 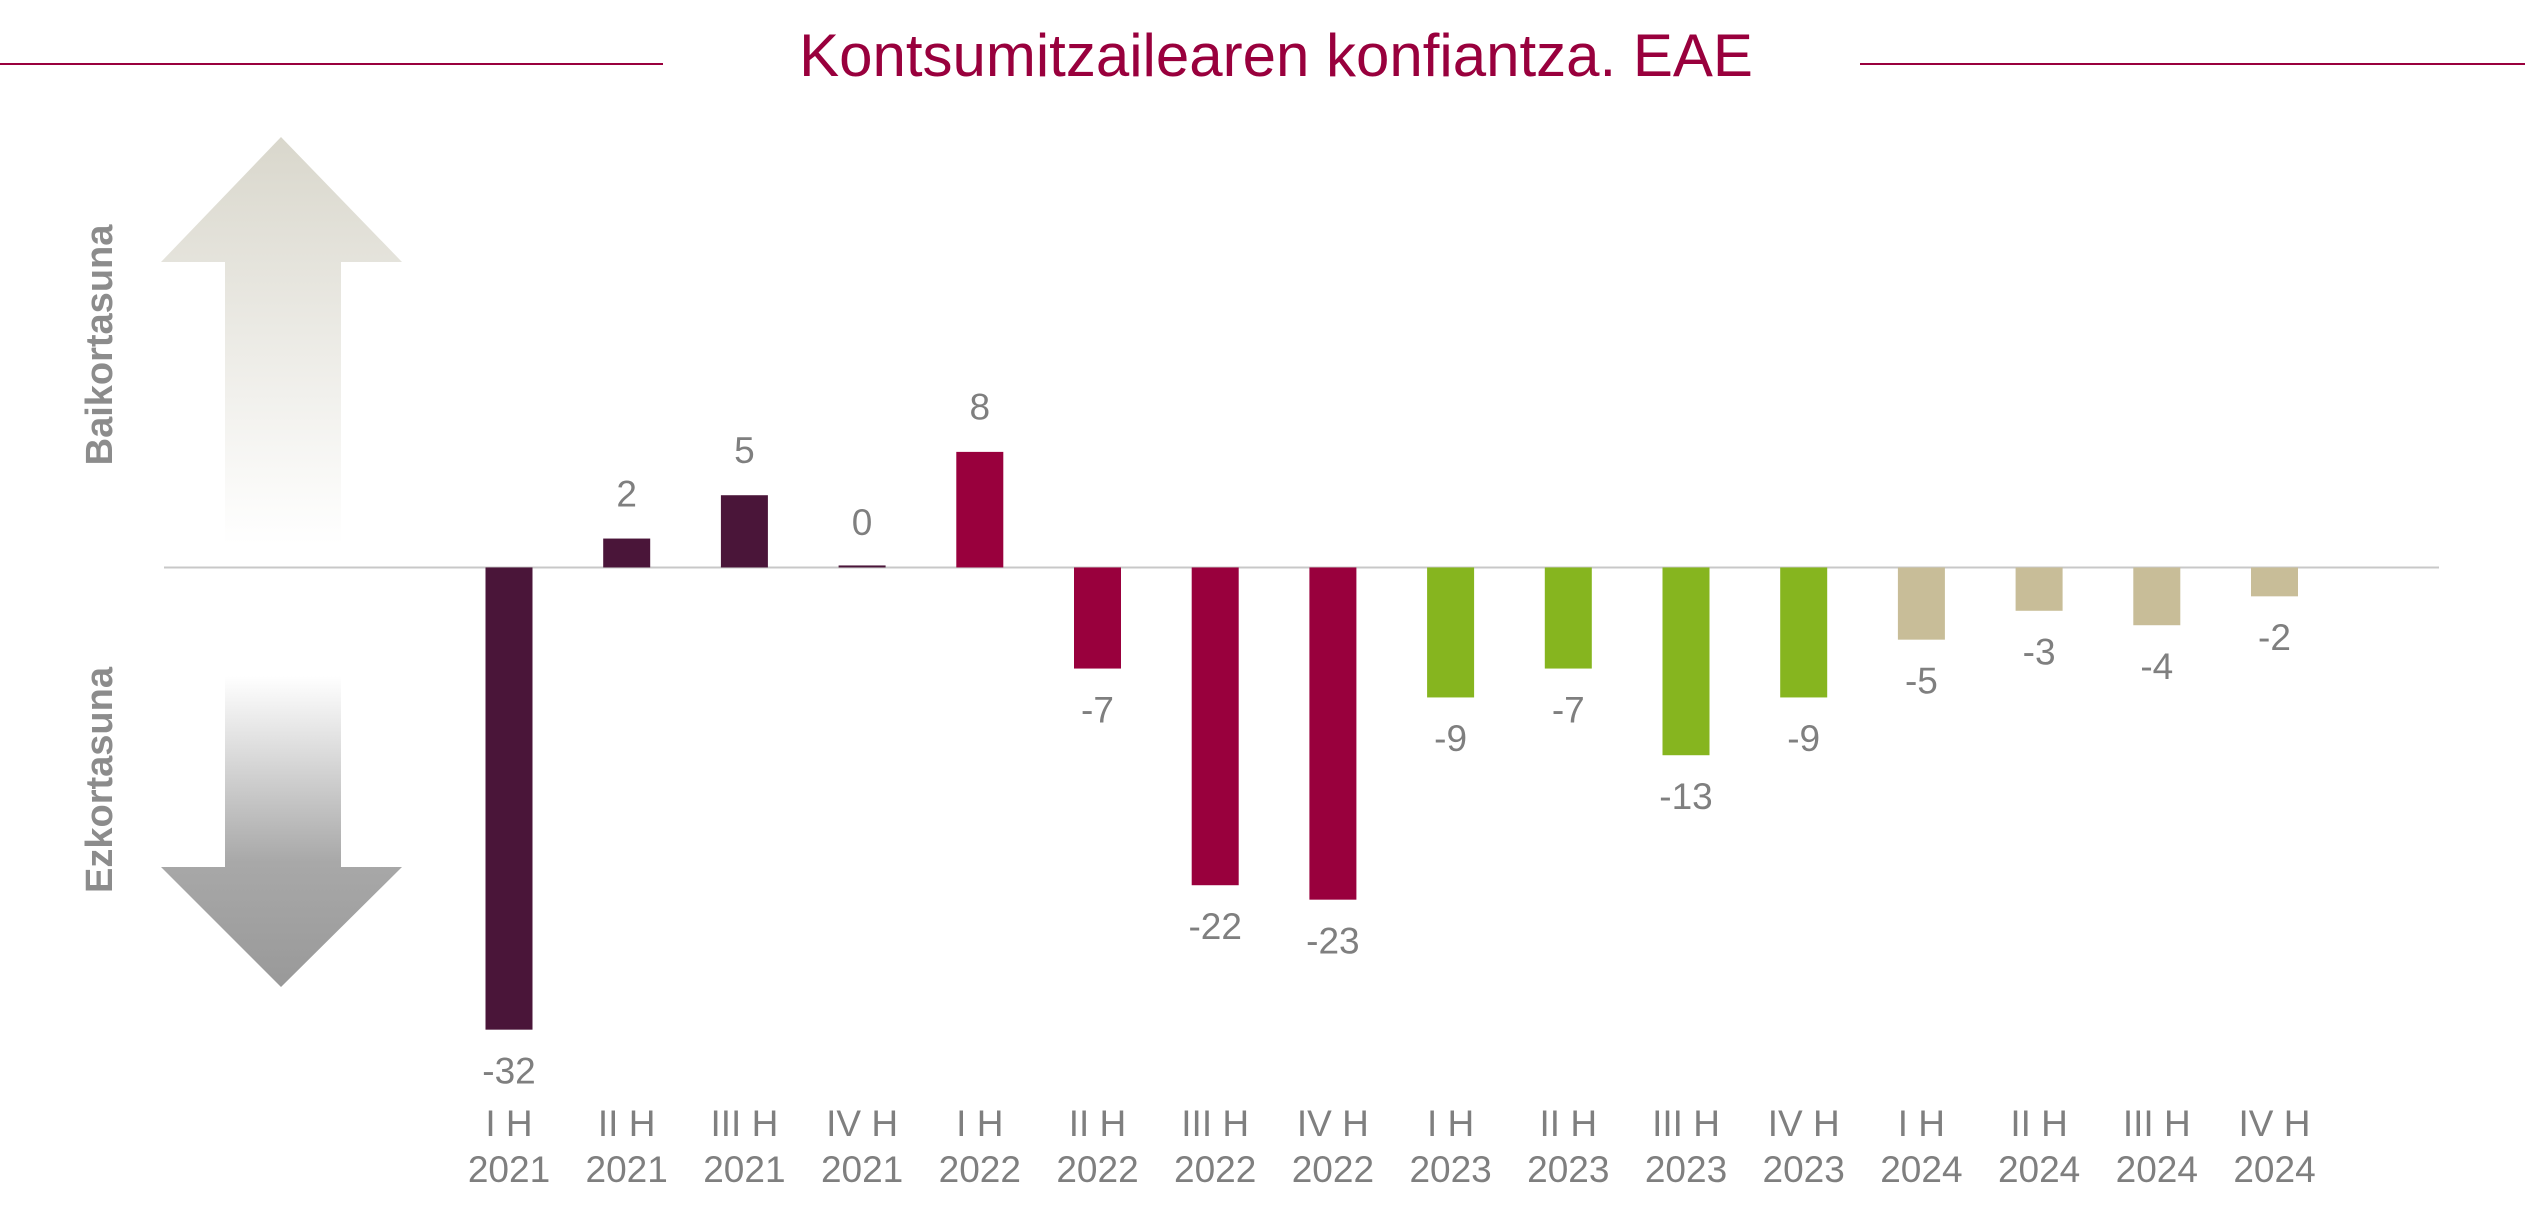 I want to click on value-label: 2, so click(x=626, y=493).